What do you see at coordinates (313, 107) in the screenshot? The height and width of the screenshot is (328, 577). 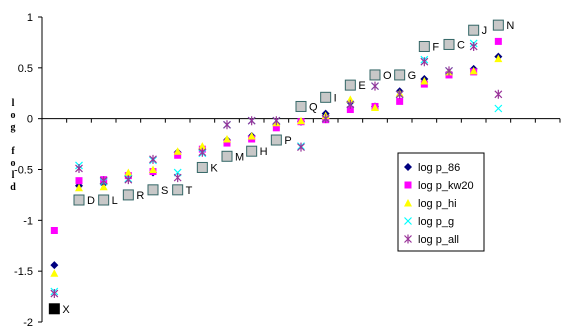 I see `category-label-q: Q` at bounding box center [313, 107].